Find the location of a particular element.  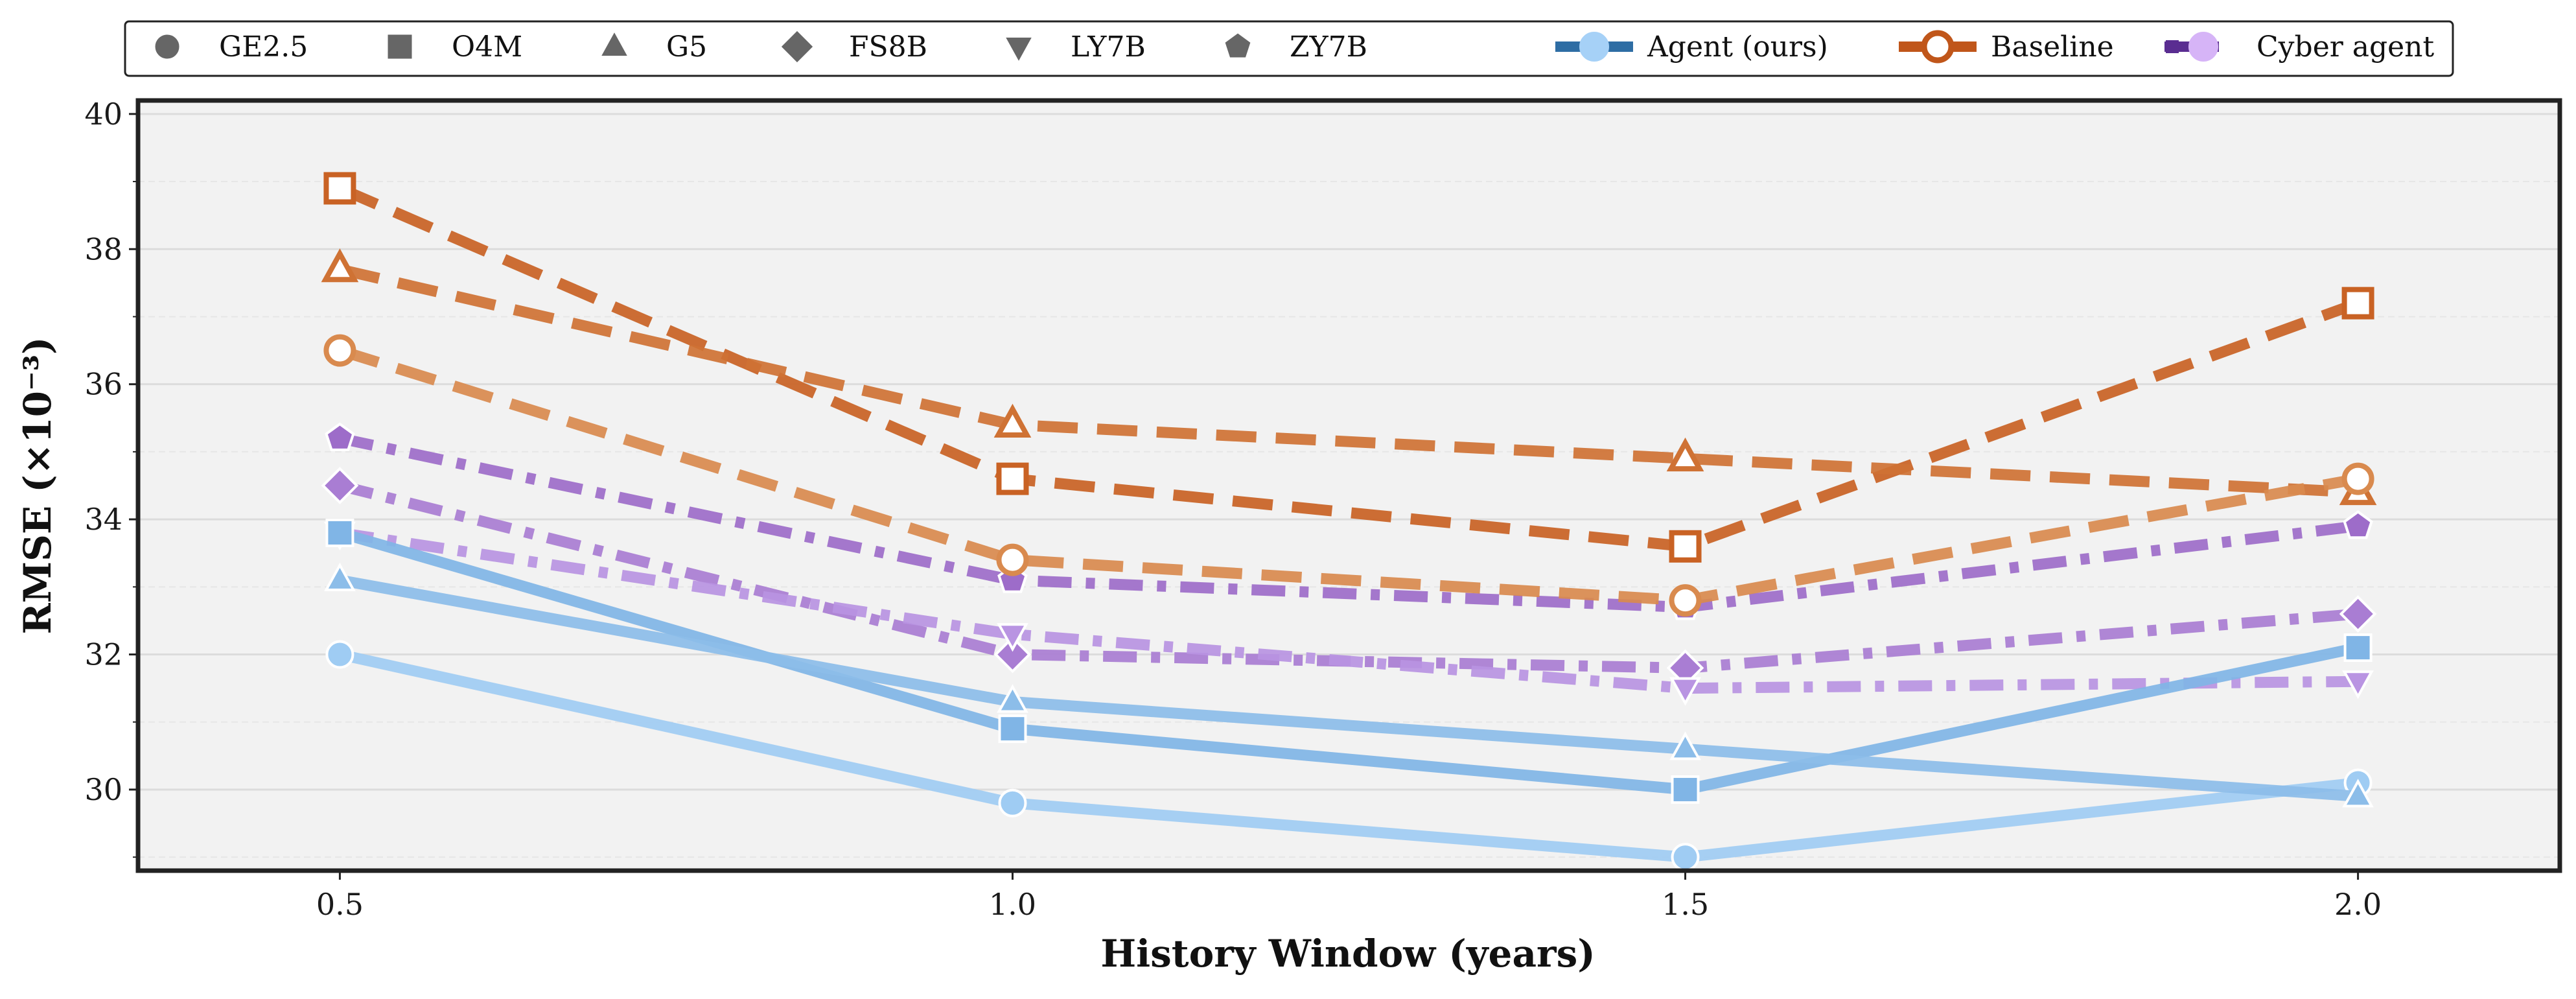

legend-marker-ly7b: LY7B is located at coordinates (1076, 47).